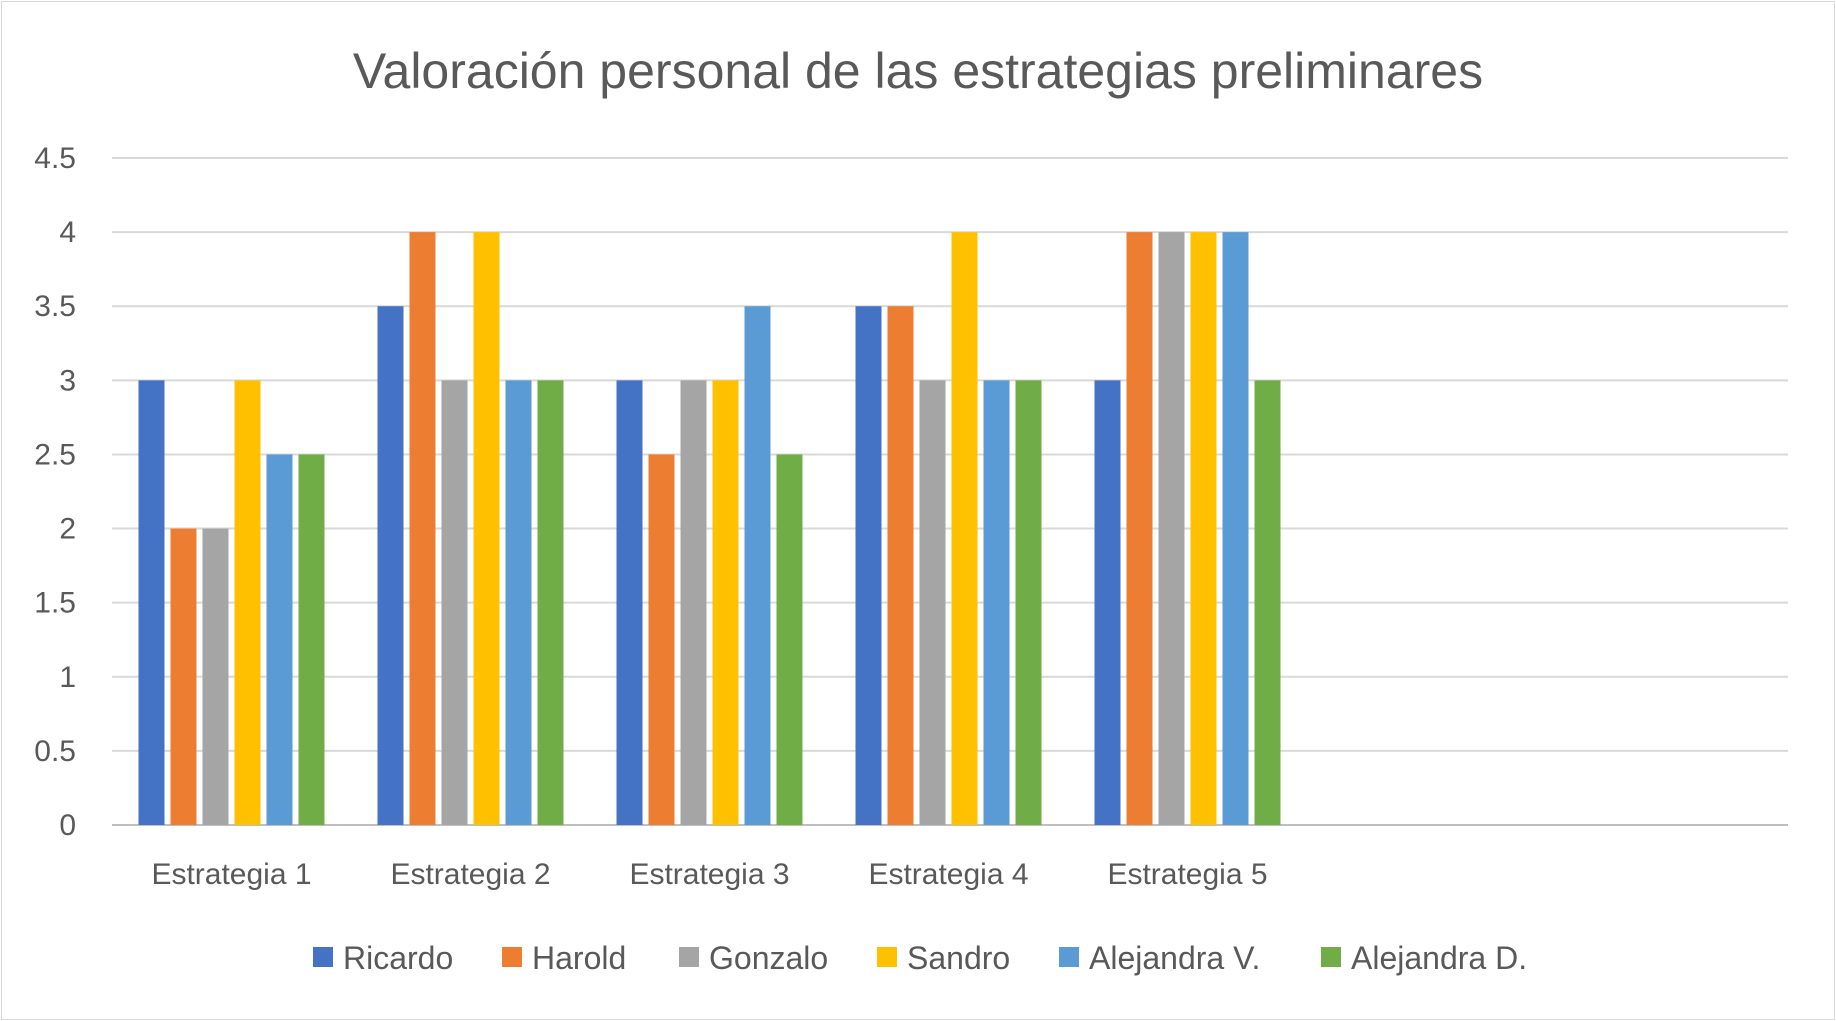 Image resolution: width=1836 pixels, height=1021 pixels. Describe the element at coordinates (55, 603) in the screenshot. I see `y-tick-label: 1.5` at that location.